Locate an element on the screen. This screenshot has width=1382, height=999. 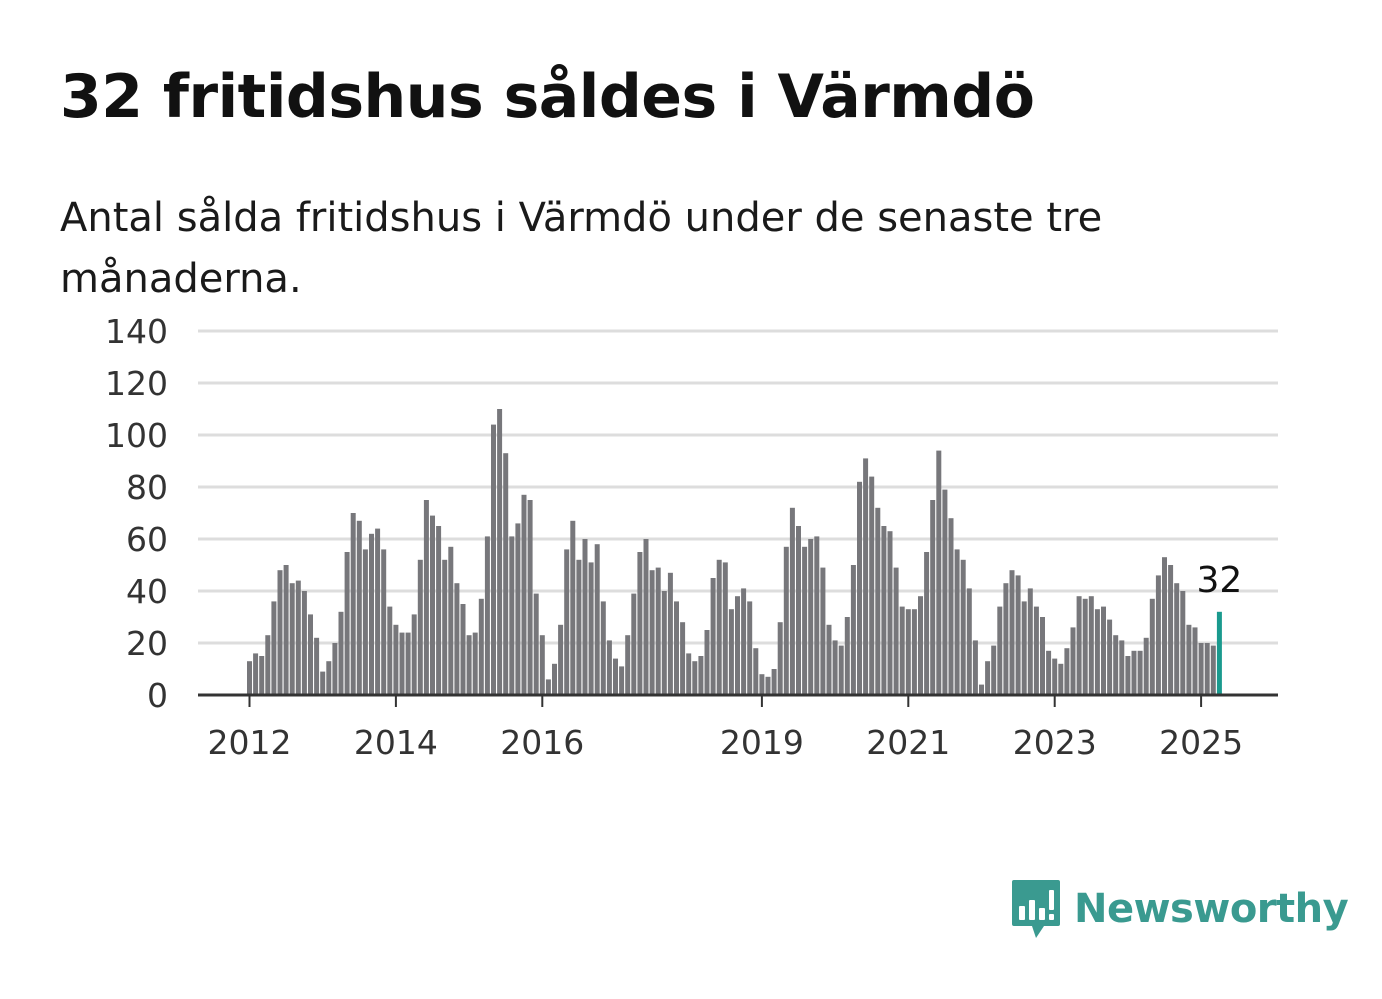
y-tick-label: 100 is located at coordinates (136, 435).